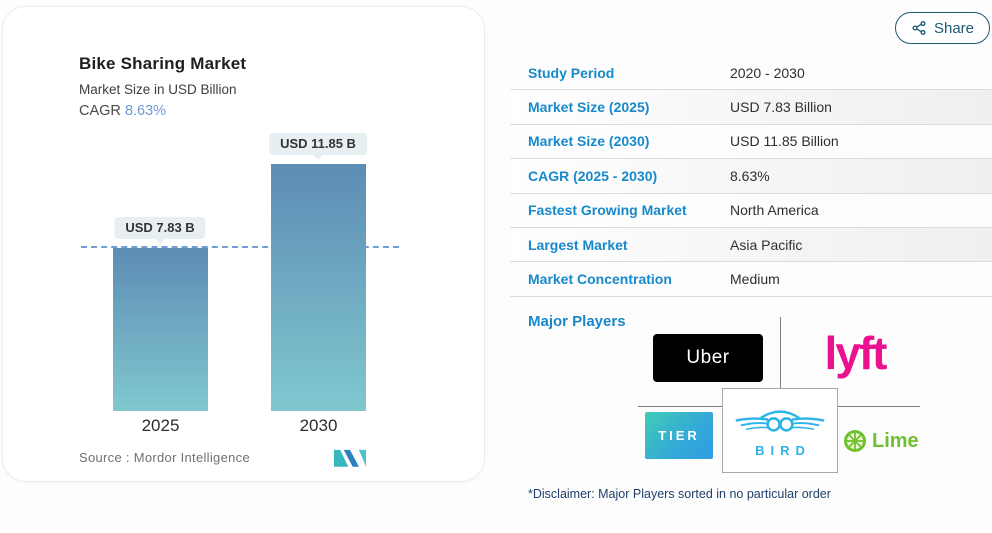 The width and height of the screenshot is (992, 533). I want to click on tier-logo-text: TIER, so click(679, 435).